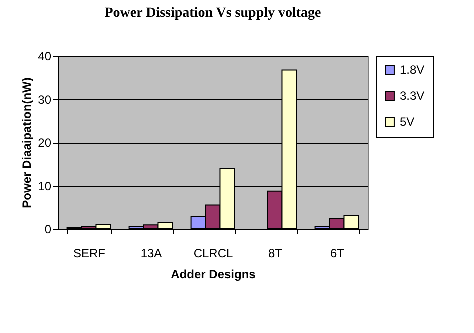  Describe the element at coordinates (214, 253) in the screenshot. I see `x-tick-label: CLRCL` at that location.